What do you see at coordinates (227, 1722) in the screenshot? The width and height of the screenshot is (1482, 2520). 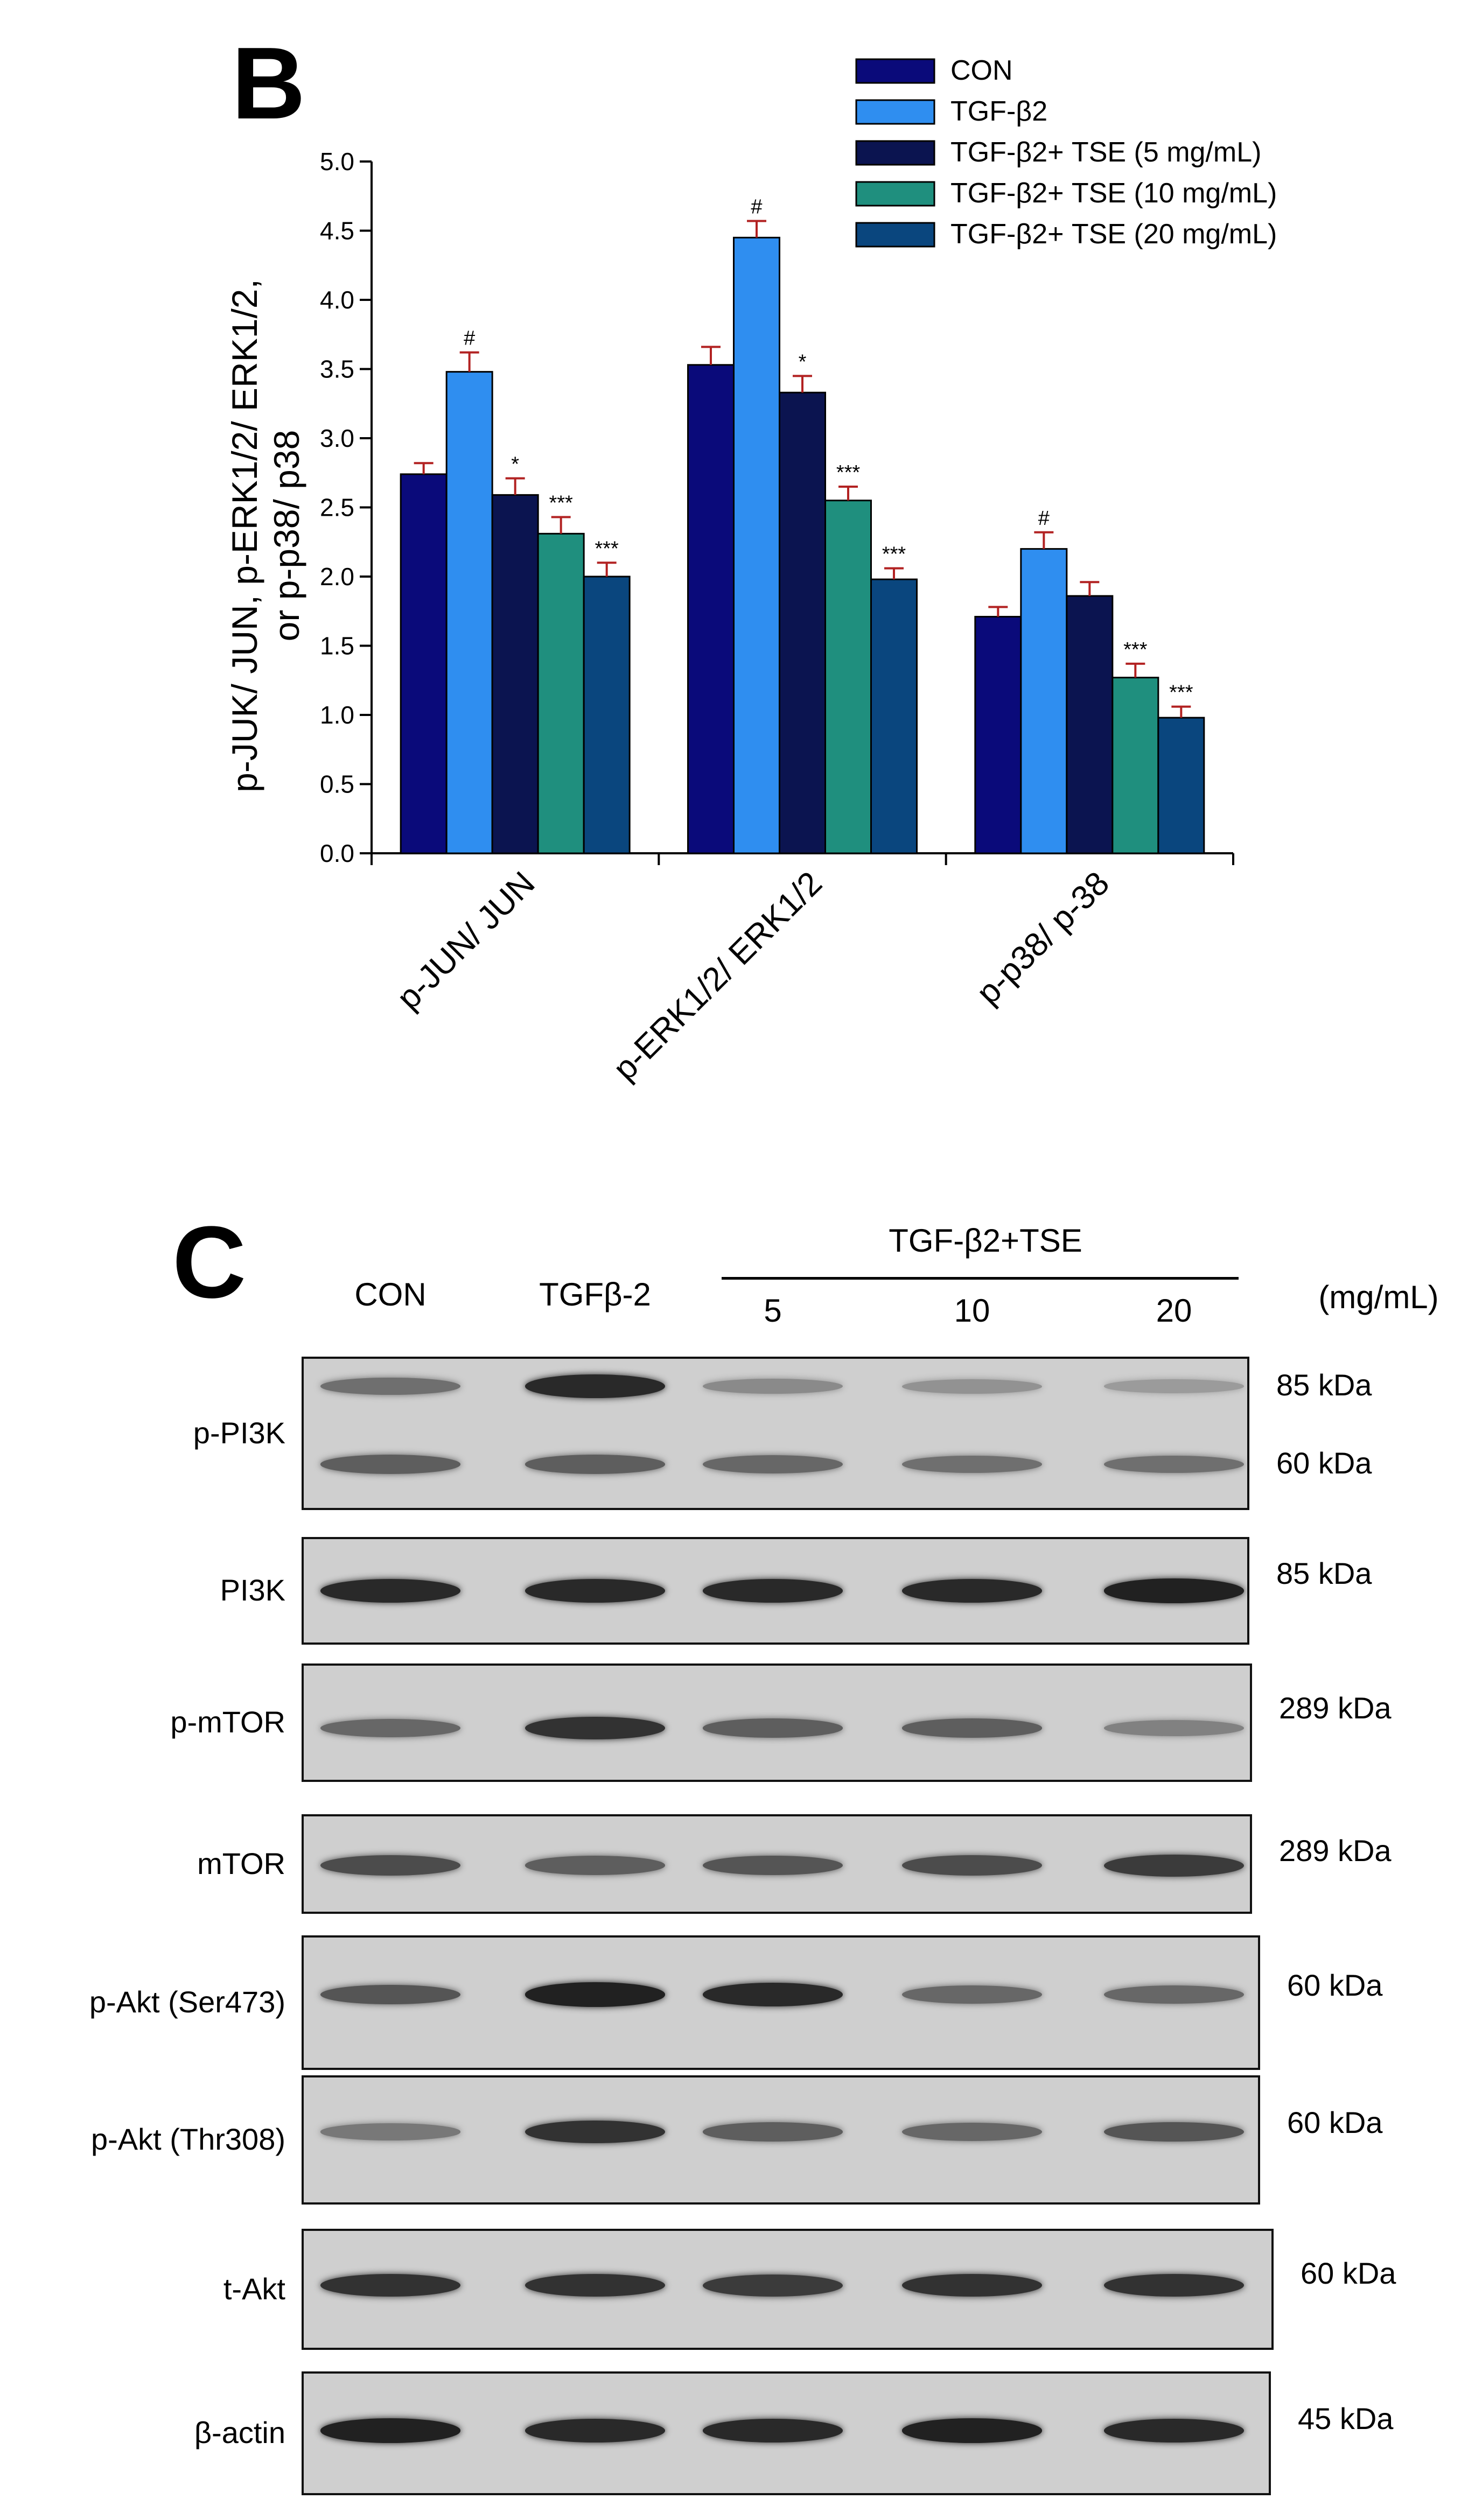 I see `blot-label: p-mTOR` at bounding box center [227, 1722].